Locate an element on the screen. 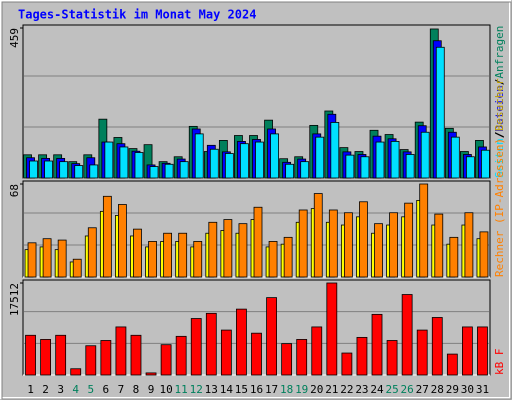 This screenshot has height=400, width=512. x-tick-label: 1 is located at coordinates (30, 389).